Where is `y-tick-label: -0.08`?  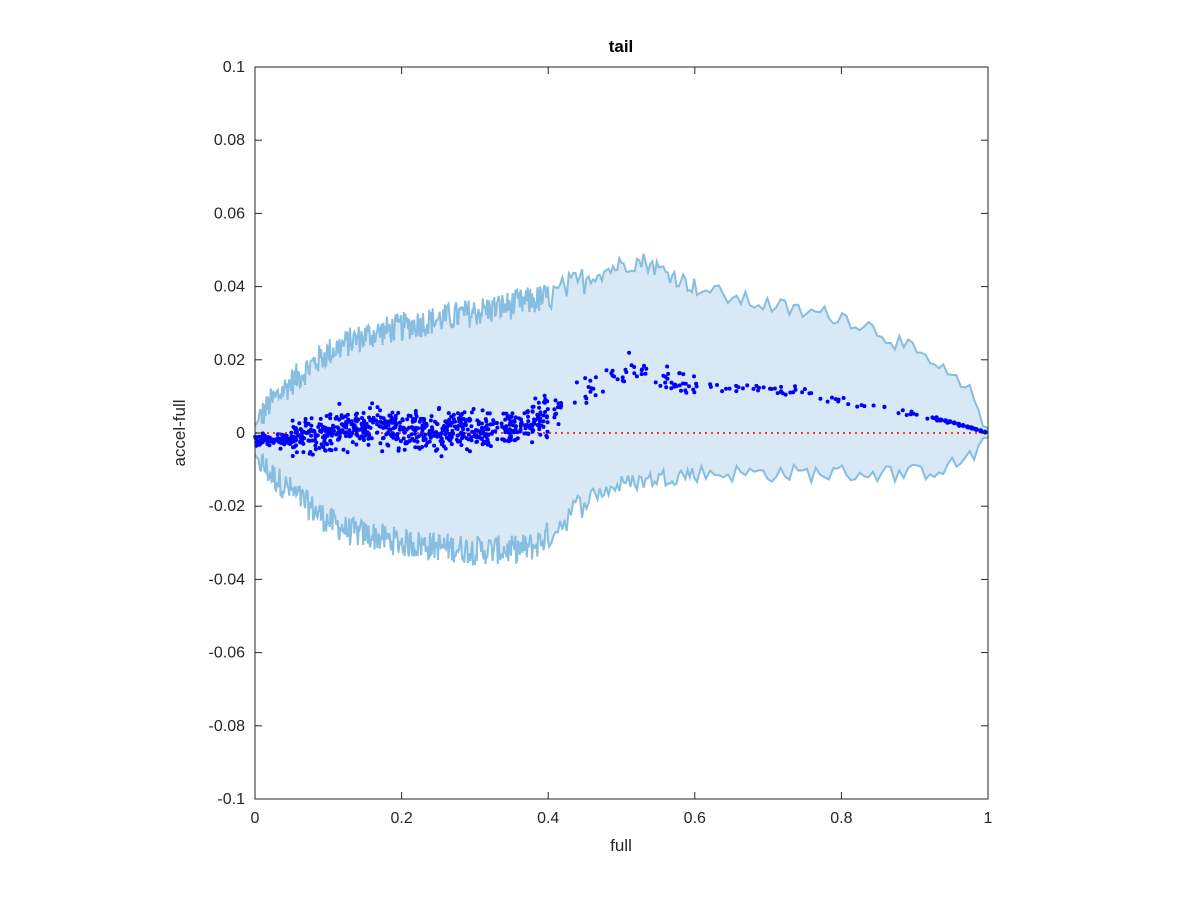
y-tick-label: -0.08 is located at coordinates (227, 726).